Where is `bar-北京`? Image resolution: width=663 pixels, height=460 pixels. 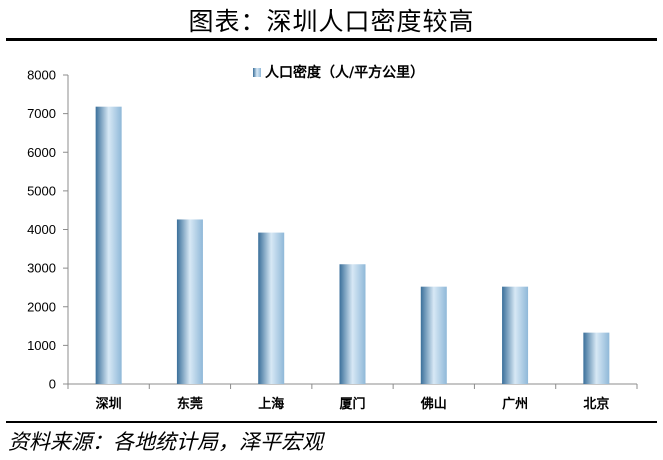 bar-北京 is located at coordinates (596, 358).